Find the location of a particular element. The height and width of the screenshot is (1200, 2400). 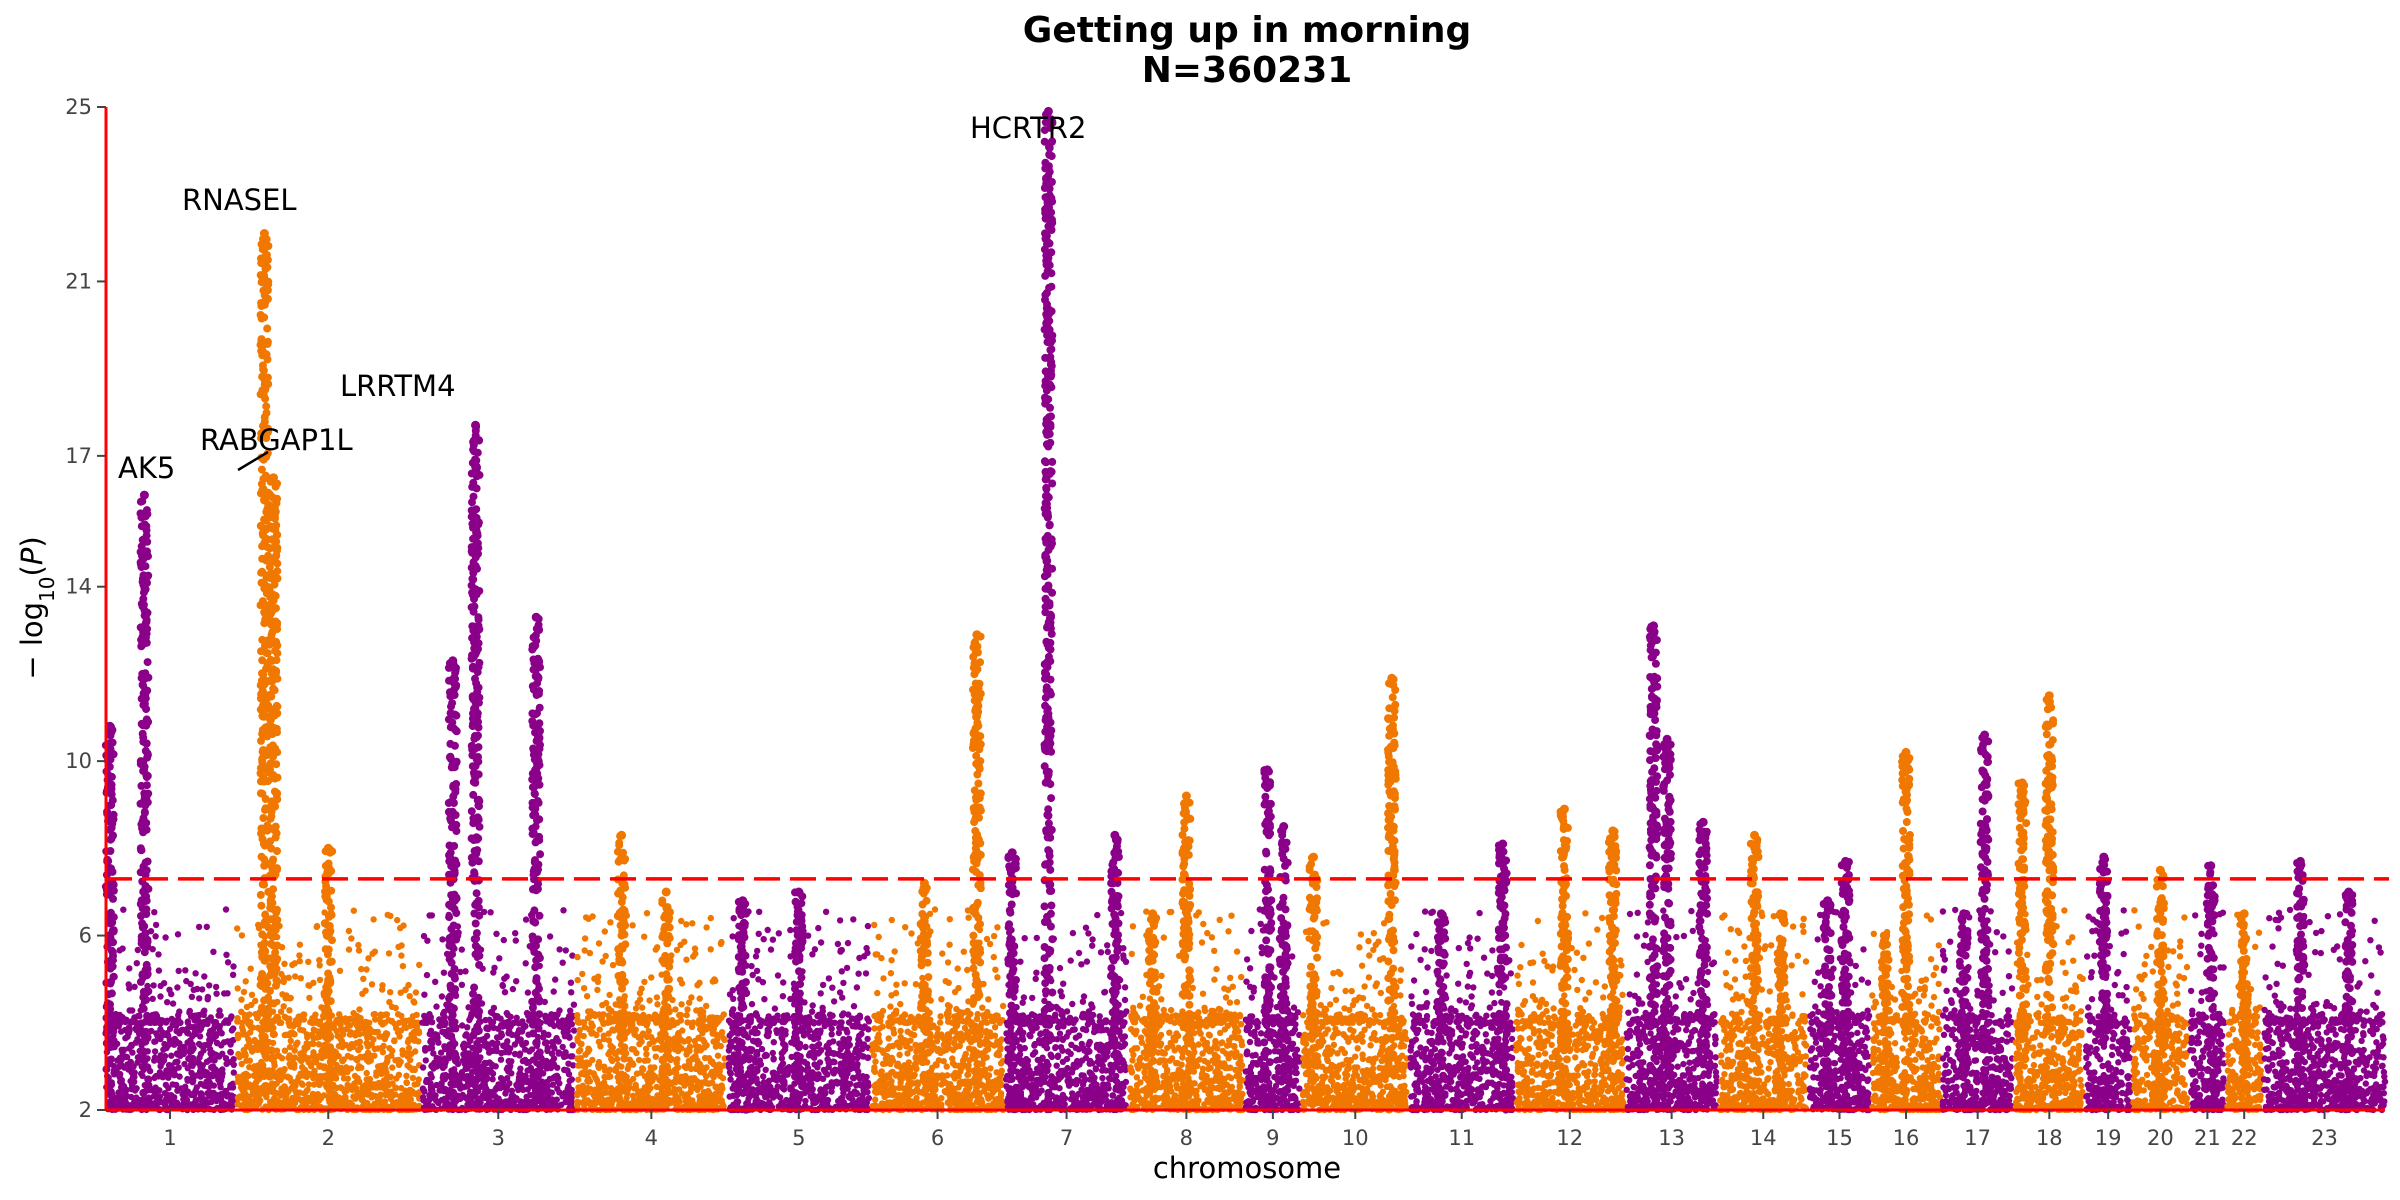

x-tick-label: 5 is located at coordinates (798, 1138).